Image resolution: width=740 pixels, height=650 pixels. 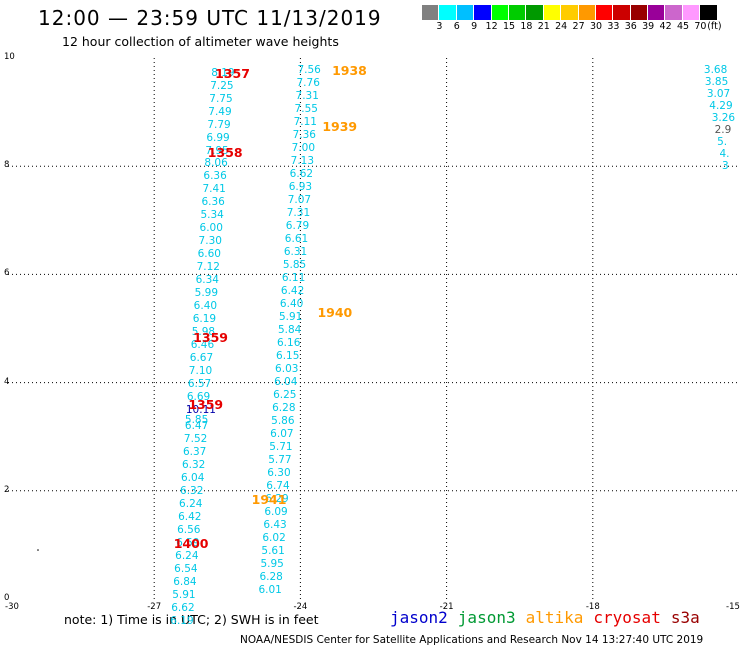 What do you see at coordinates (288, 356) in the screenshot?
I see `swh-value-right-track: 6.15` at bounding box center [288, 356].